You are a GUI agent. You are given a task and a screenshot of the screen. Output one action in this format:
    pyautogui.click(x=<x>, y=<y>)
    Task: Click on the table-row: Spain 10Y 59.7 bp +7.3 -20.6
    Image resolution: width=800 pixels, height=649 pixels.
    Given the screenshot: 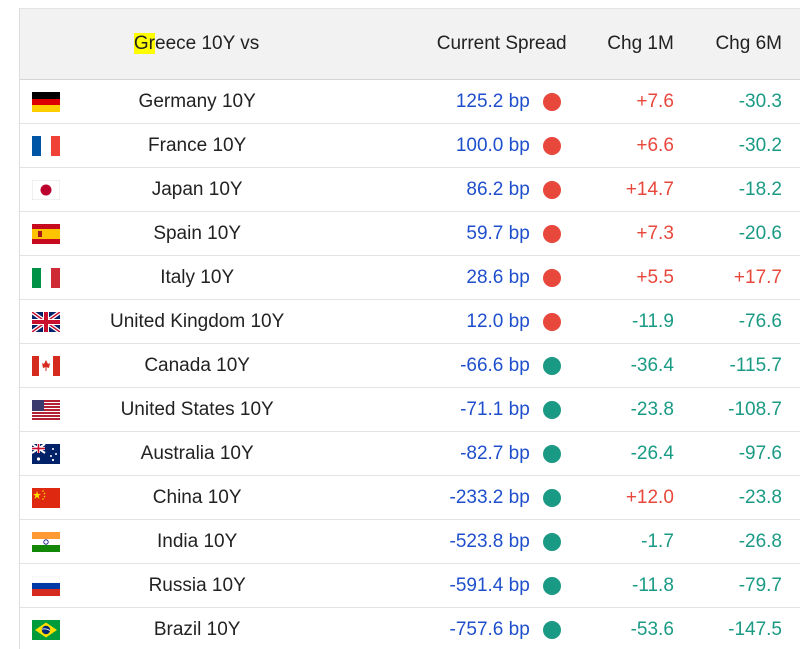 What is the action you would take?
    pyautogui.click(x=410, y=234)
    